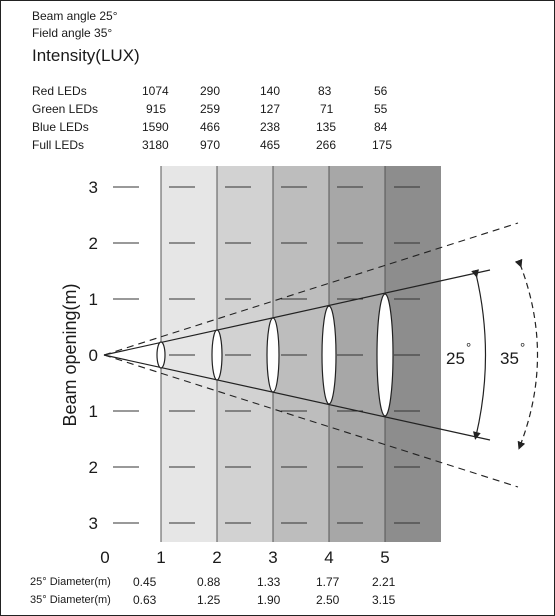 The height and width of the screenshot is (616, 555). Describe the element at coordinates (145, 600) in the screenshot. I see `diameter-cell: 0.63` at that location.